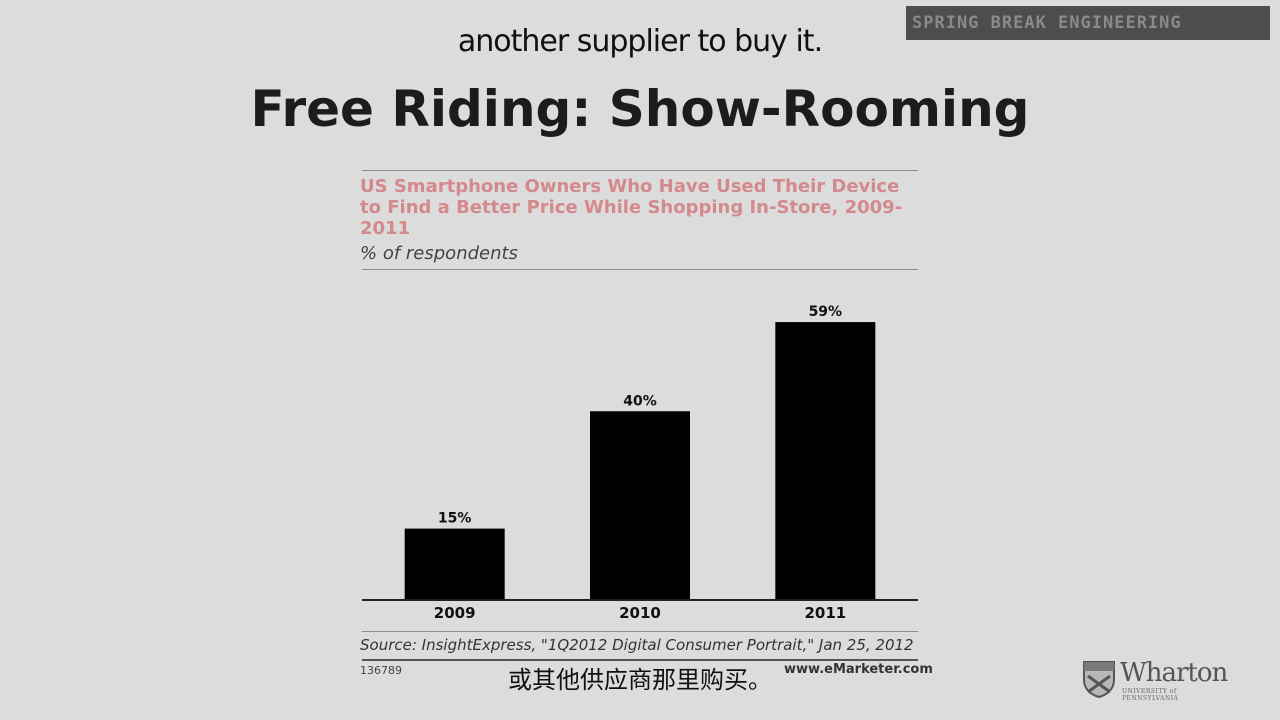 This screenshot has width=1280, height=720. I want to click on bar-2011, so click(825, 460).